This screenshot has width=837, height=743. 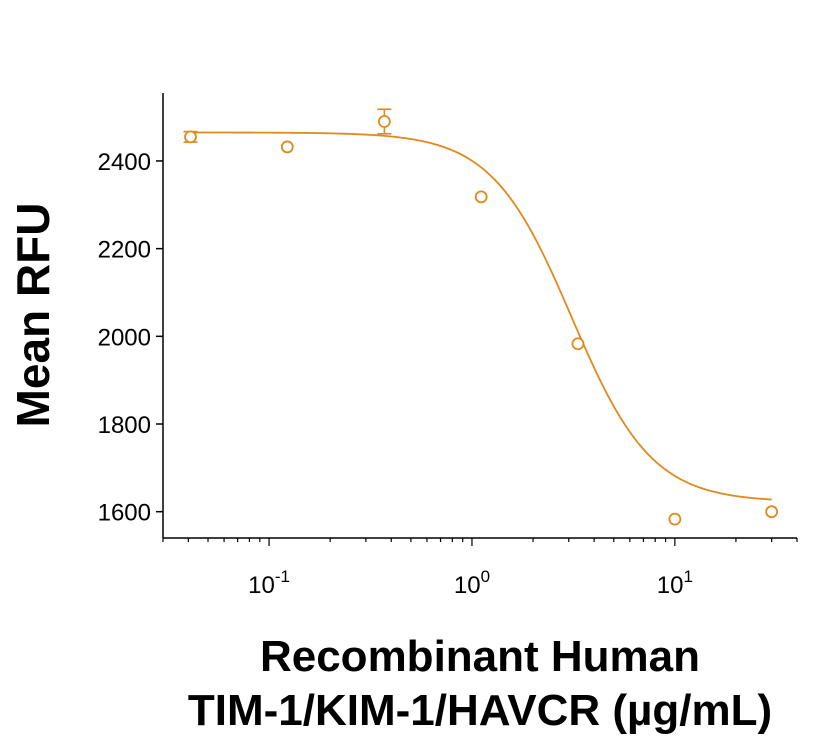 What do you see at coordinates (480, 656) in the screenshot?
I see `x-axis-title-line1: Recombinant Human` at bounding box center [480, 656].